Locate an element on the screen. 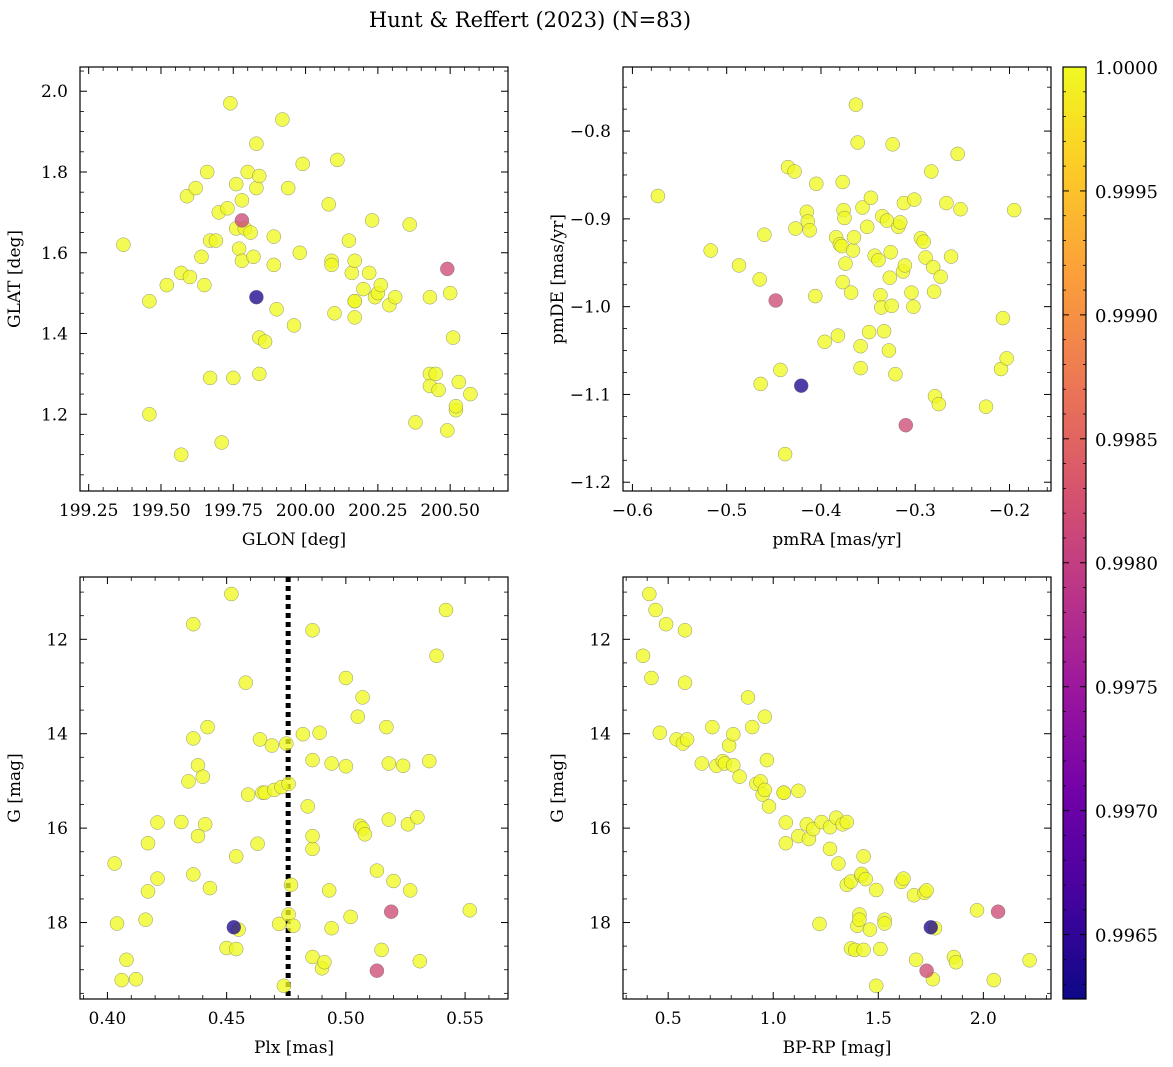 The height and width of the screenshot is (1067, 1173). x-tick-label: 199.75 is located at coordinates (233, 511).